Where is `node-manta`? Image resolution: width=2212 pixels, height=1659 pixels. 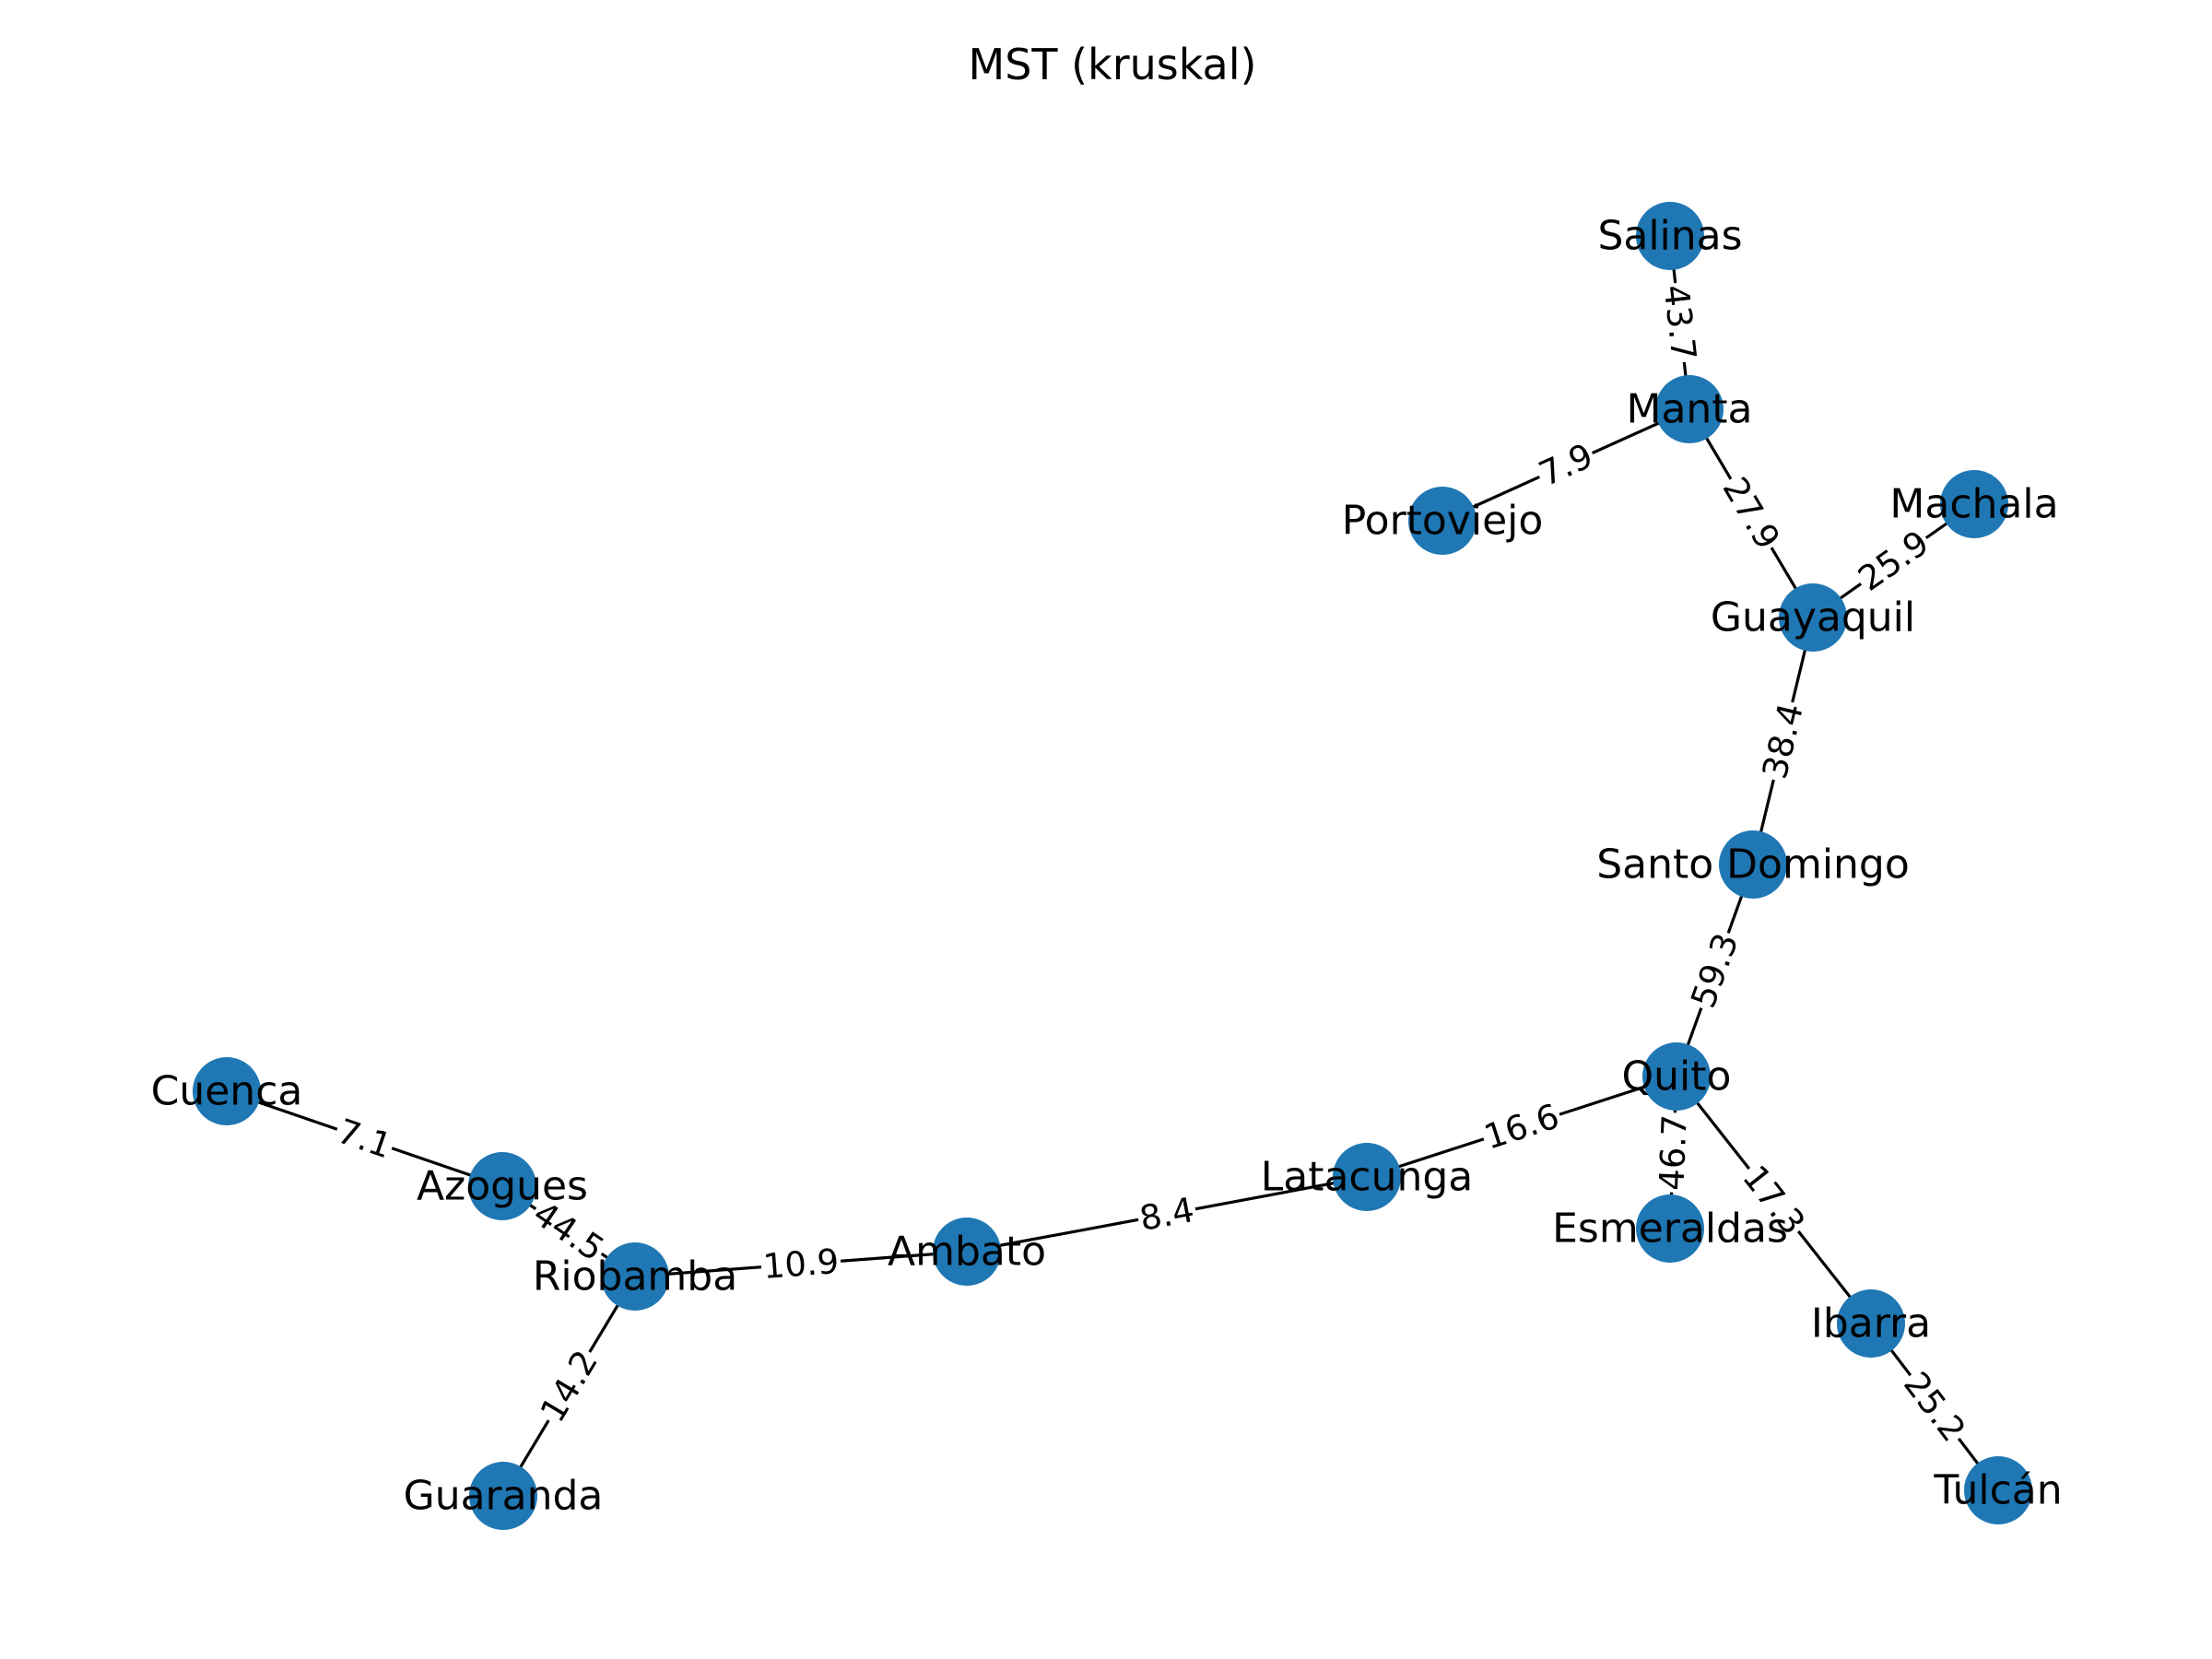 node-manta is located at coordinates (1689, 409).